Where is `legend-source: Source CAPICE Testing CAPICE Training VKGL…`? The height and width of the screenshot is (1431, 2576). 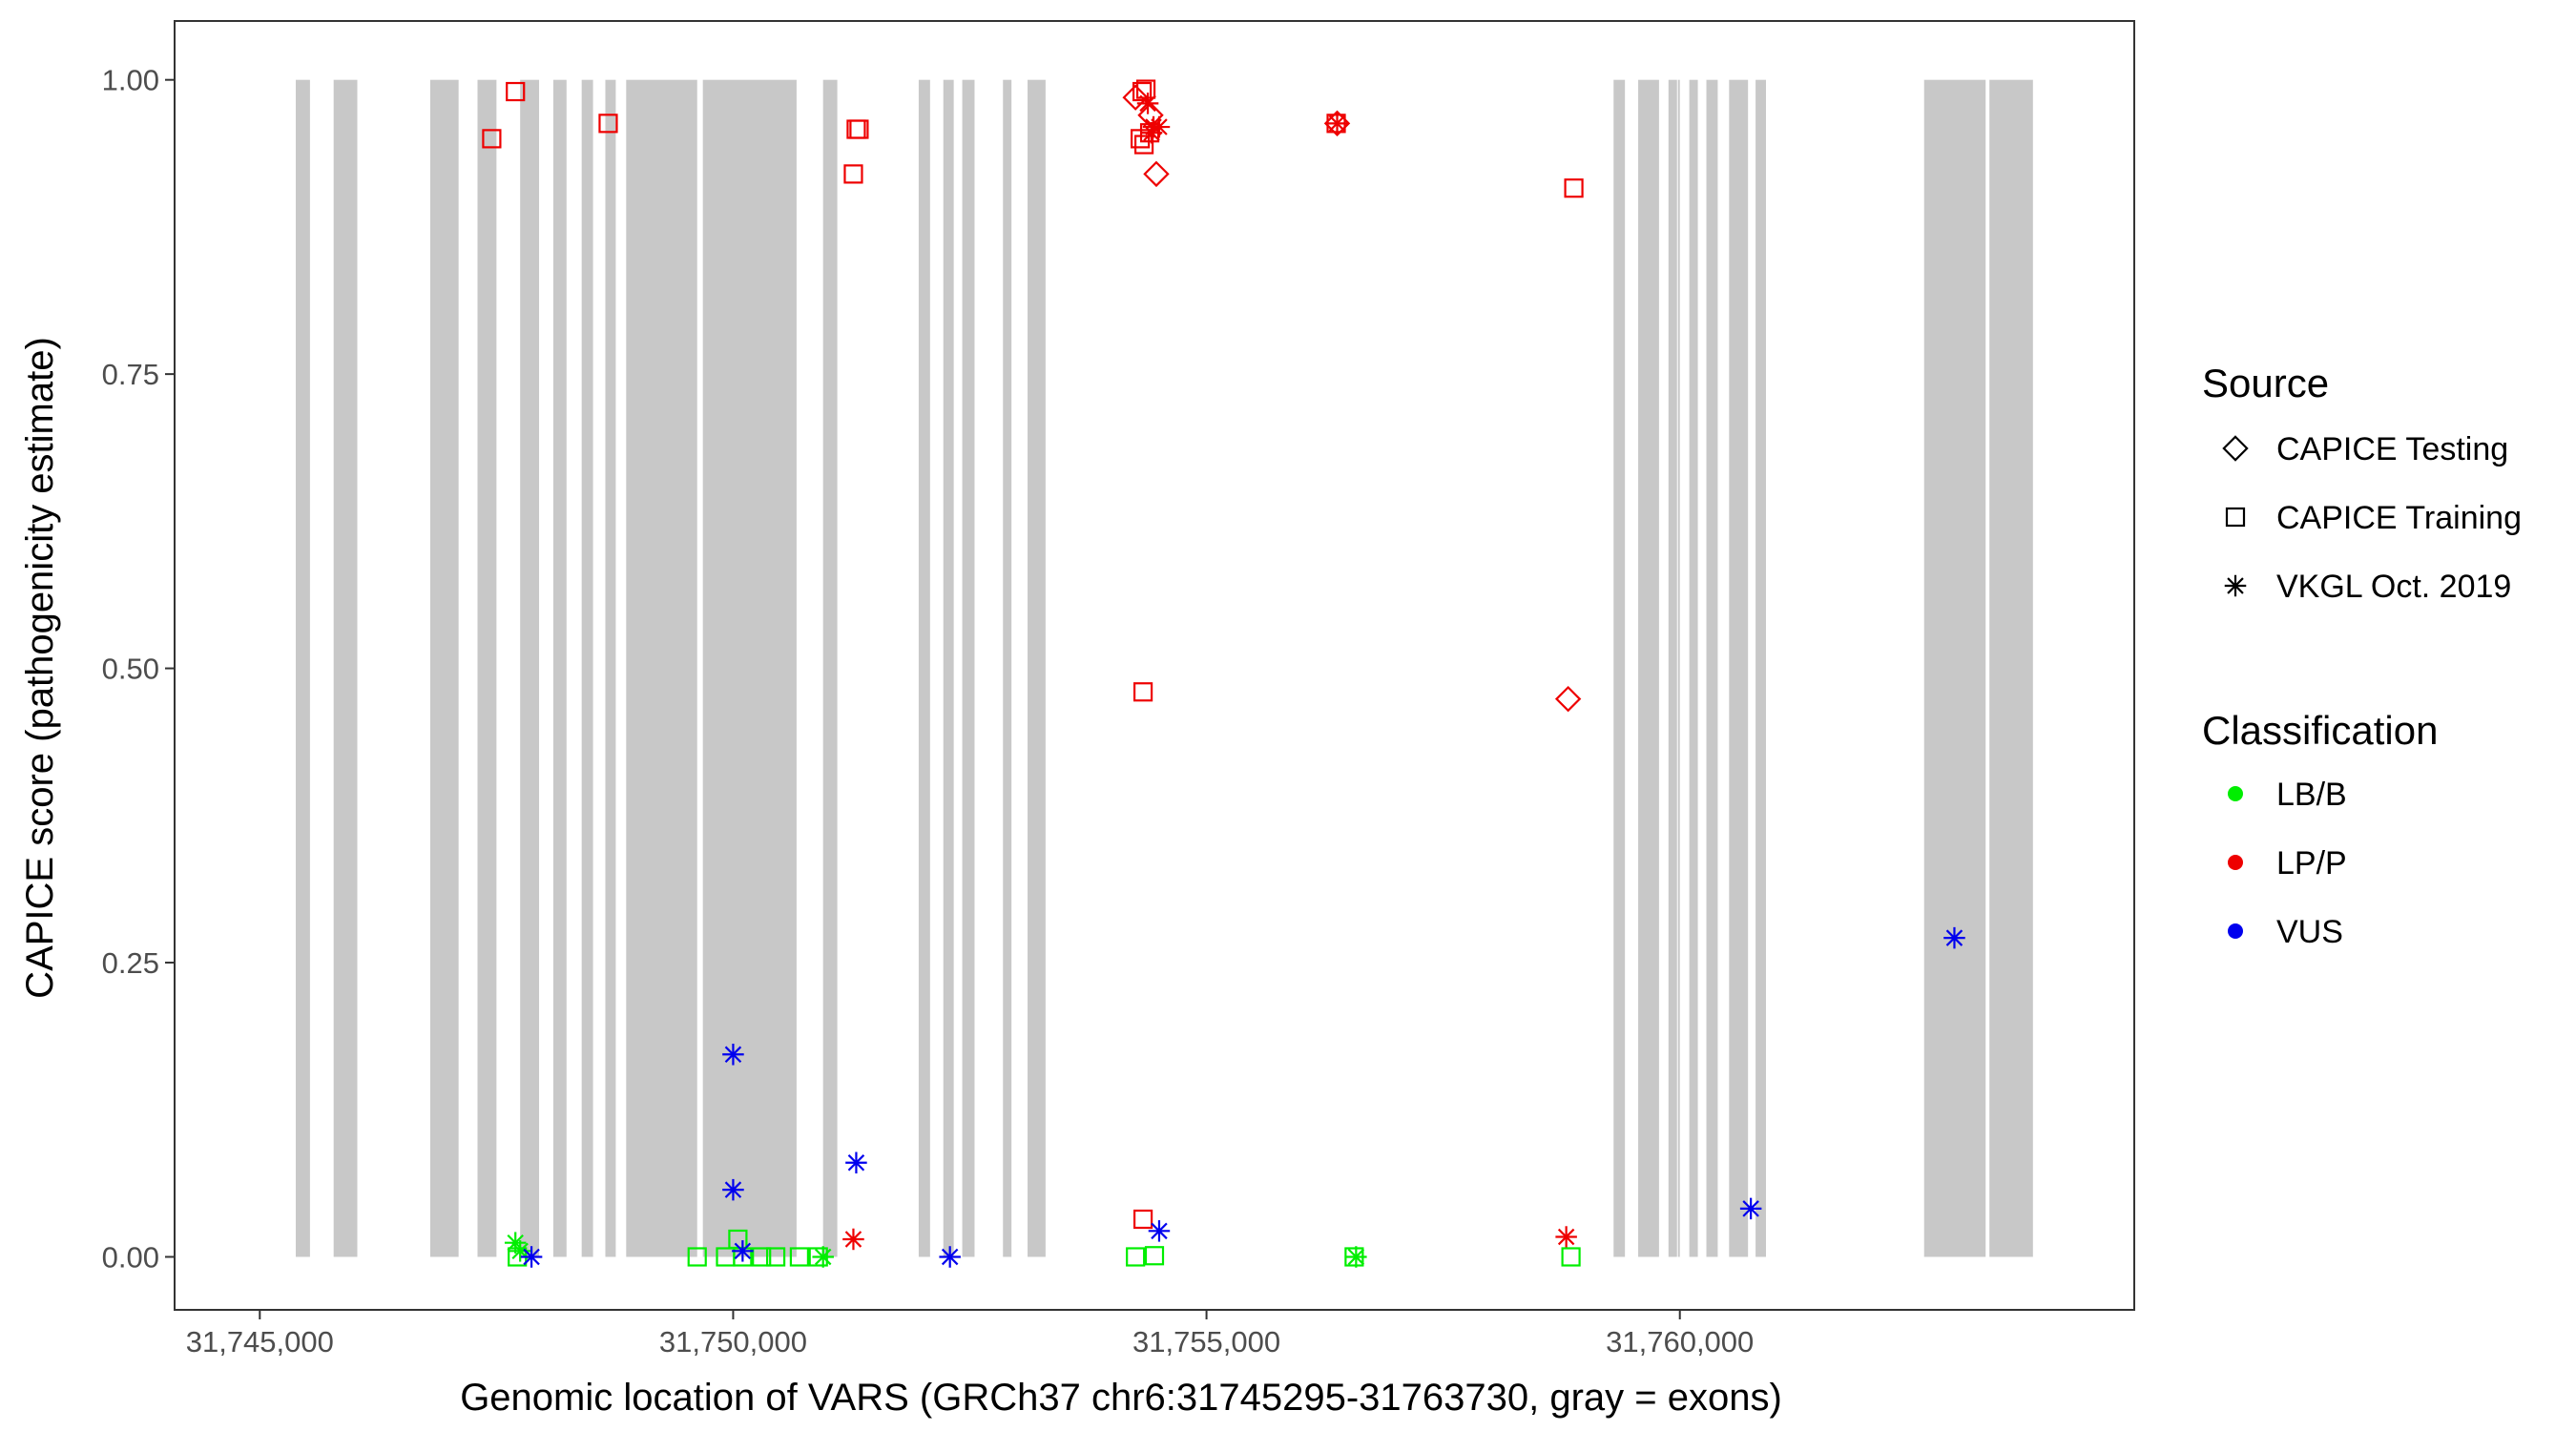
legend-source: Source CAPICE Testing CAPICE Training VKGL… is located at coordinates (2362, 483).